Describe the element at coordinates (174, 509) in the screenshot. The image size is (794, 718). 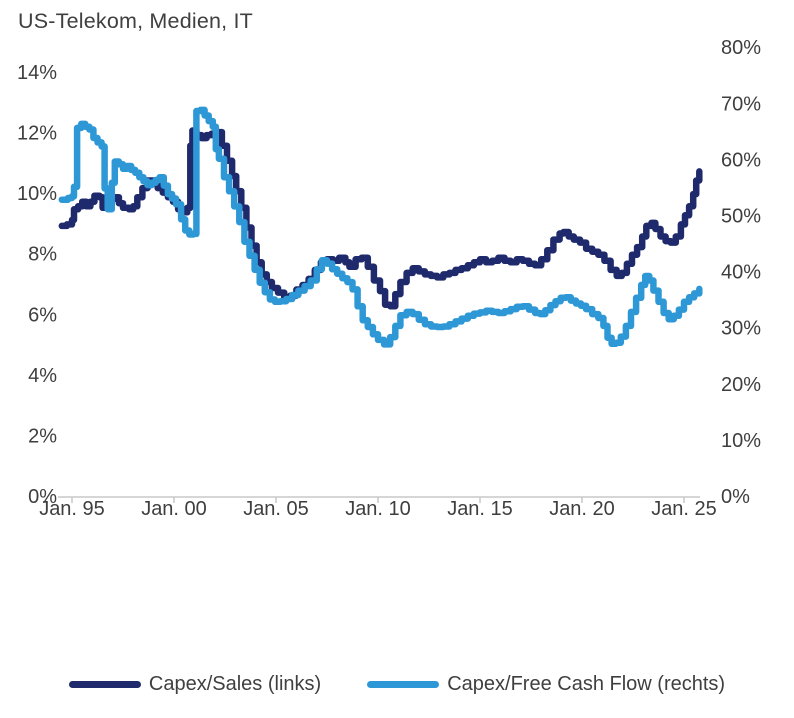
I see `x-tick-label: Jan. 00` at that location.